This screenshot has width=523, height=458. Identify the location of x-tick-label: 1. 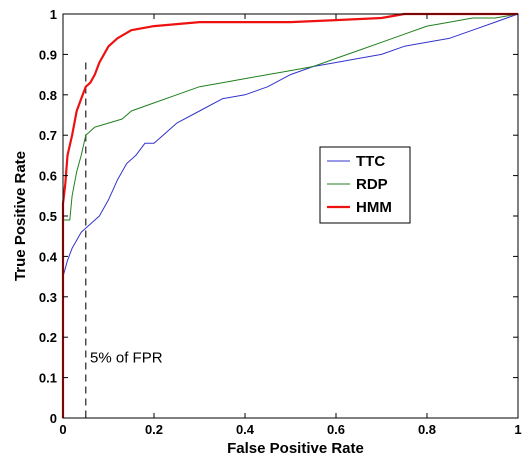
(517, 429).